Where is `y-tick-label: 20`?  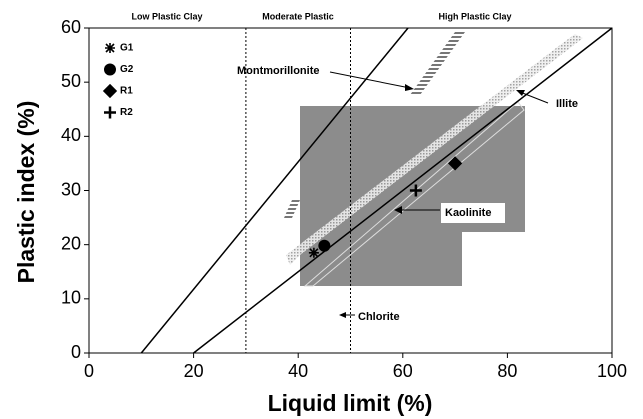
y-tick-label: 20 is located at coordinates (71, 243).